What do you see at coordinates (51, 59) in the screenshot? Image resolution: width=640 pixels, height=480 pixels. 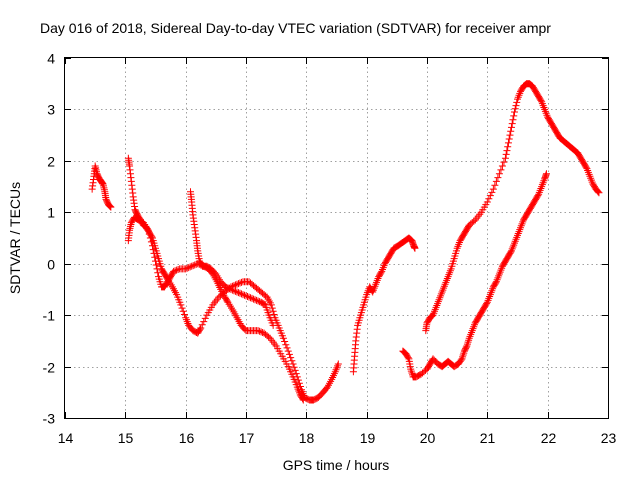 I see `y-tick-label: 4` at bounding box center [51, 59].